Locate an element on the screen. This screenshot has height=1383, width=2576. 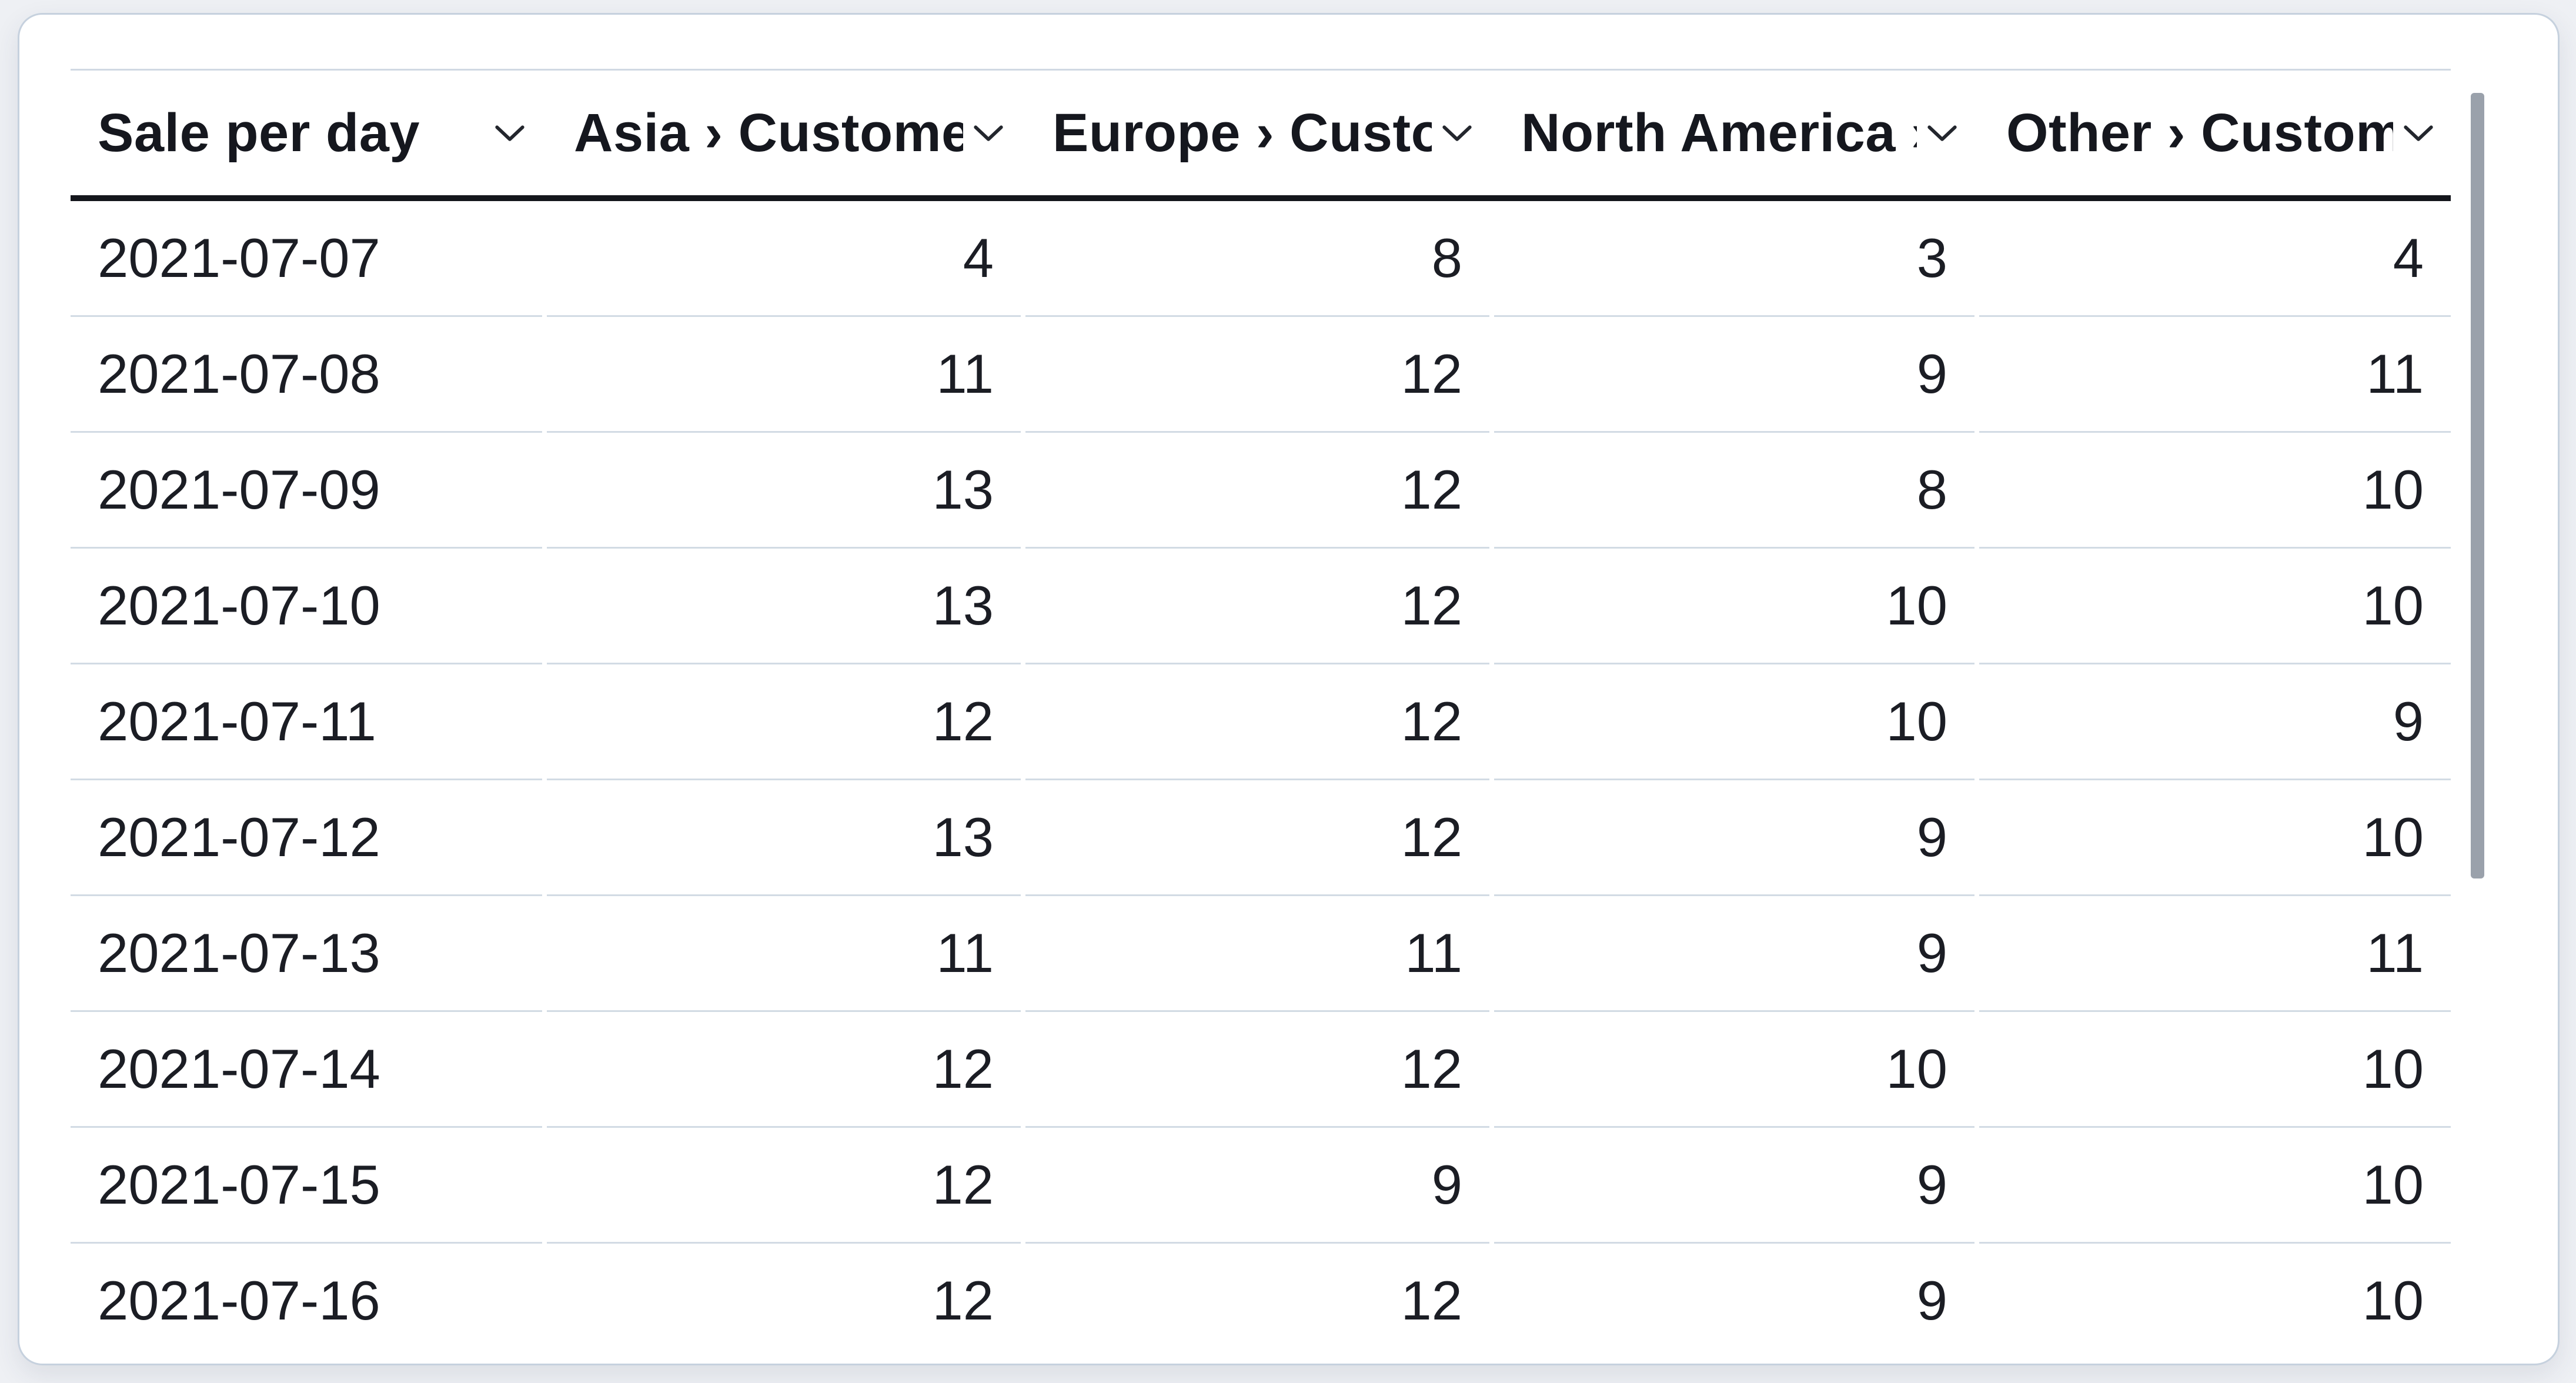
column-header-europe-customers: Europe › Customers is located at coordinates (1257, 133).